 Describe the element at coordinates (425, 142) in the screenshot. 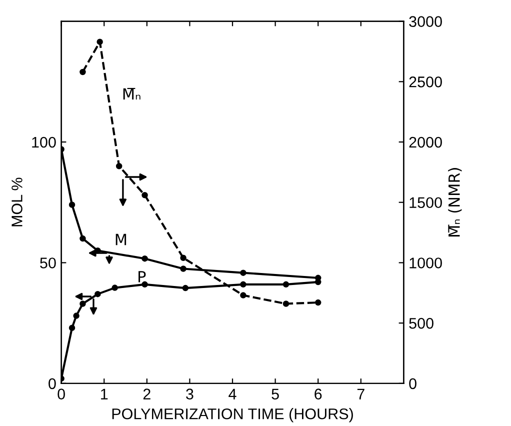

I see `y2-tick-label: 2000` at that location.